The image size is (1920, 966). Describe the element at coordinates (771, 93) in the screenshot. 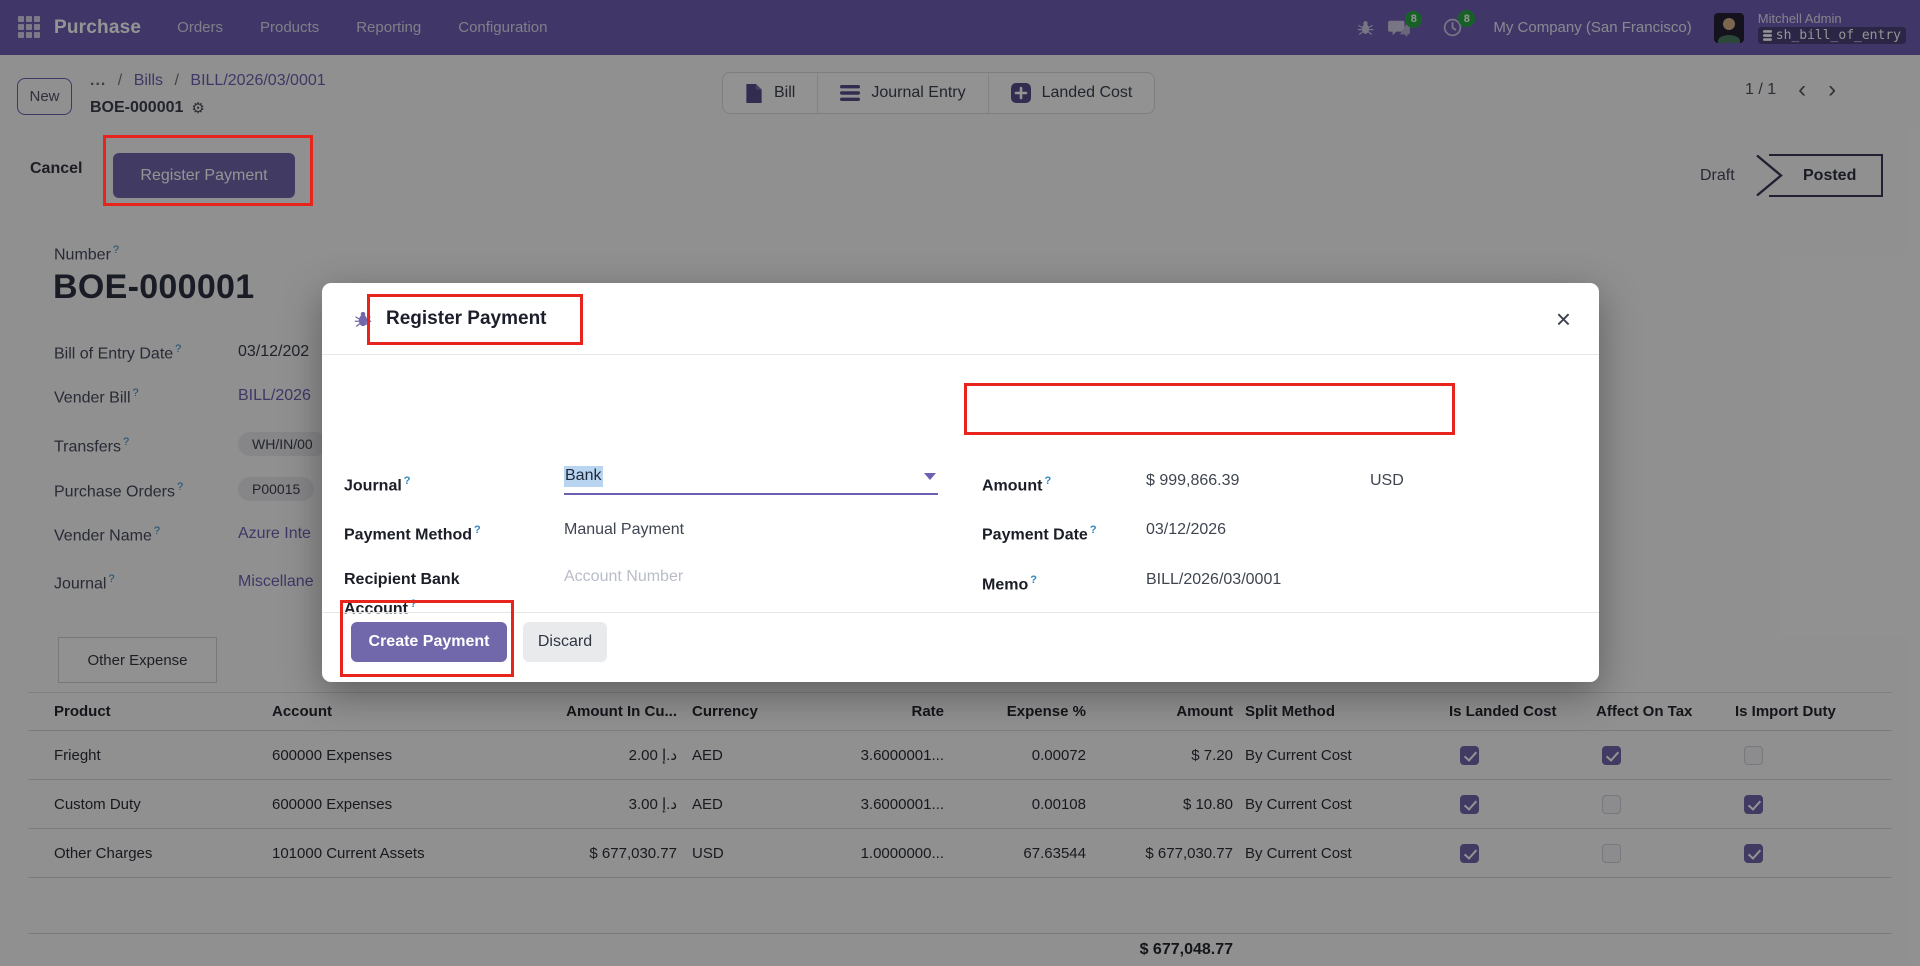

I see `stat-button-bill: Bill` at that location.